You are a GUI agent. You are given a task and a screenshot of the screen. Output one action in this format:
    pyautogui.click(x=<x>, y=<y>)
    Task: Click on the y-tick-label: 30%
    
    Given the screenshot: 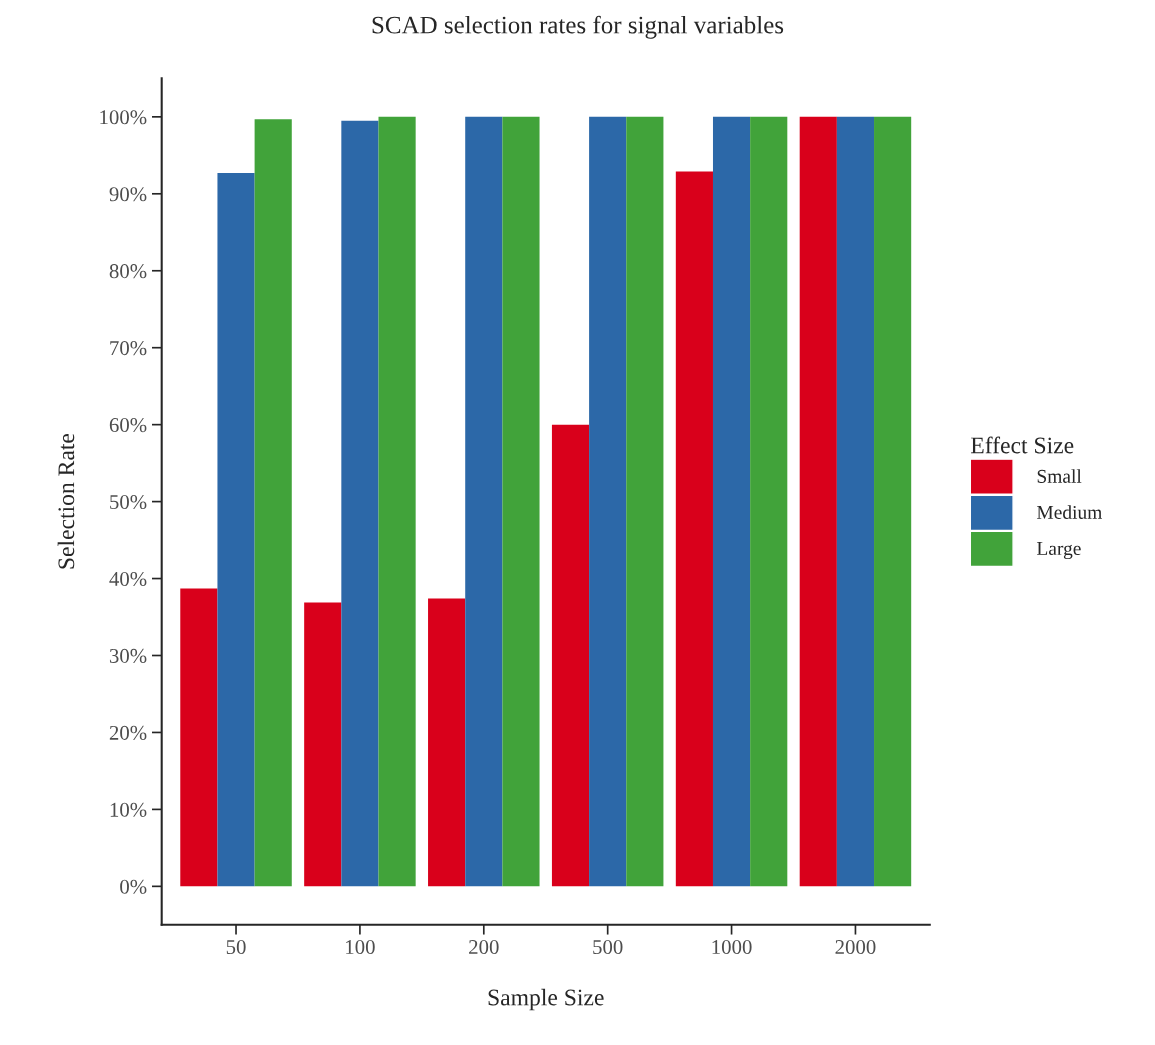 What is the action you would take?
    pyautogui.click(x=128, y=655)
    